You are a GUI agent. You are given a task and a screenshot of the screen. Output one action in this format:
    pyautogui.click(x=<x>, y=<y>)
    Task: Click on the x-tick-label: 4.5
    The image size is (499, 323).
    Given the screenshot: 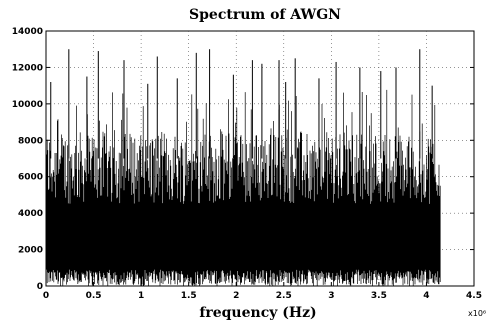 What is the action you would take?
    pyautogui.click(x=474, y=296)
    